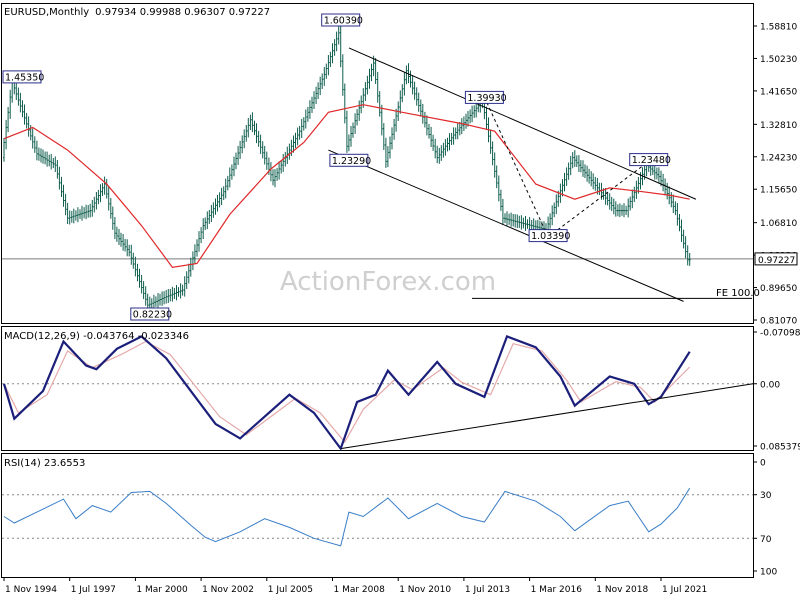  What do you see at coordinates (778, 28) in the screenshot?
I see `price-y-tick-label: 1.58810` at bounding box center [778, 28].